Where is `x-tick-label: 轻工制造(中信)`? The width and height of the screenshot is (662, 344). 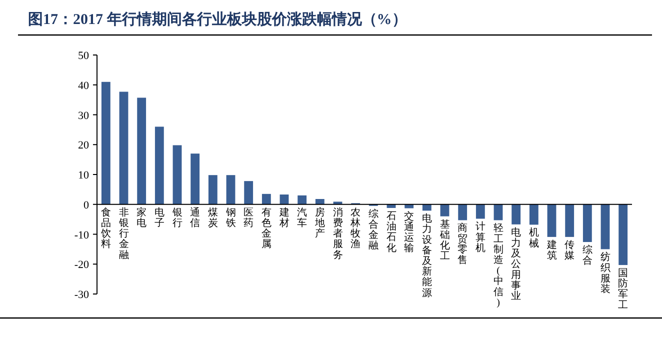
x-tick-label: 轻工制造(中信) is located at coordinates (498, 265).